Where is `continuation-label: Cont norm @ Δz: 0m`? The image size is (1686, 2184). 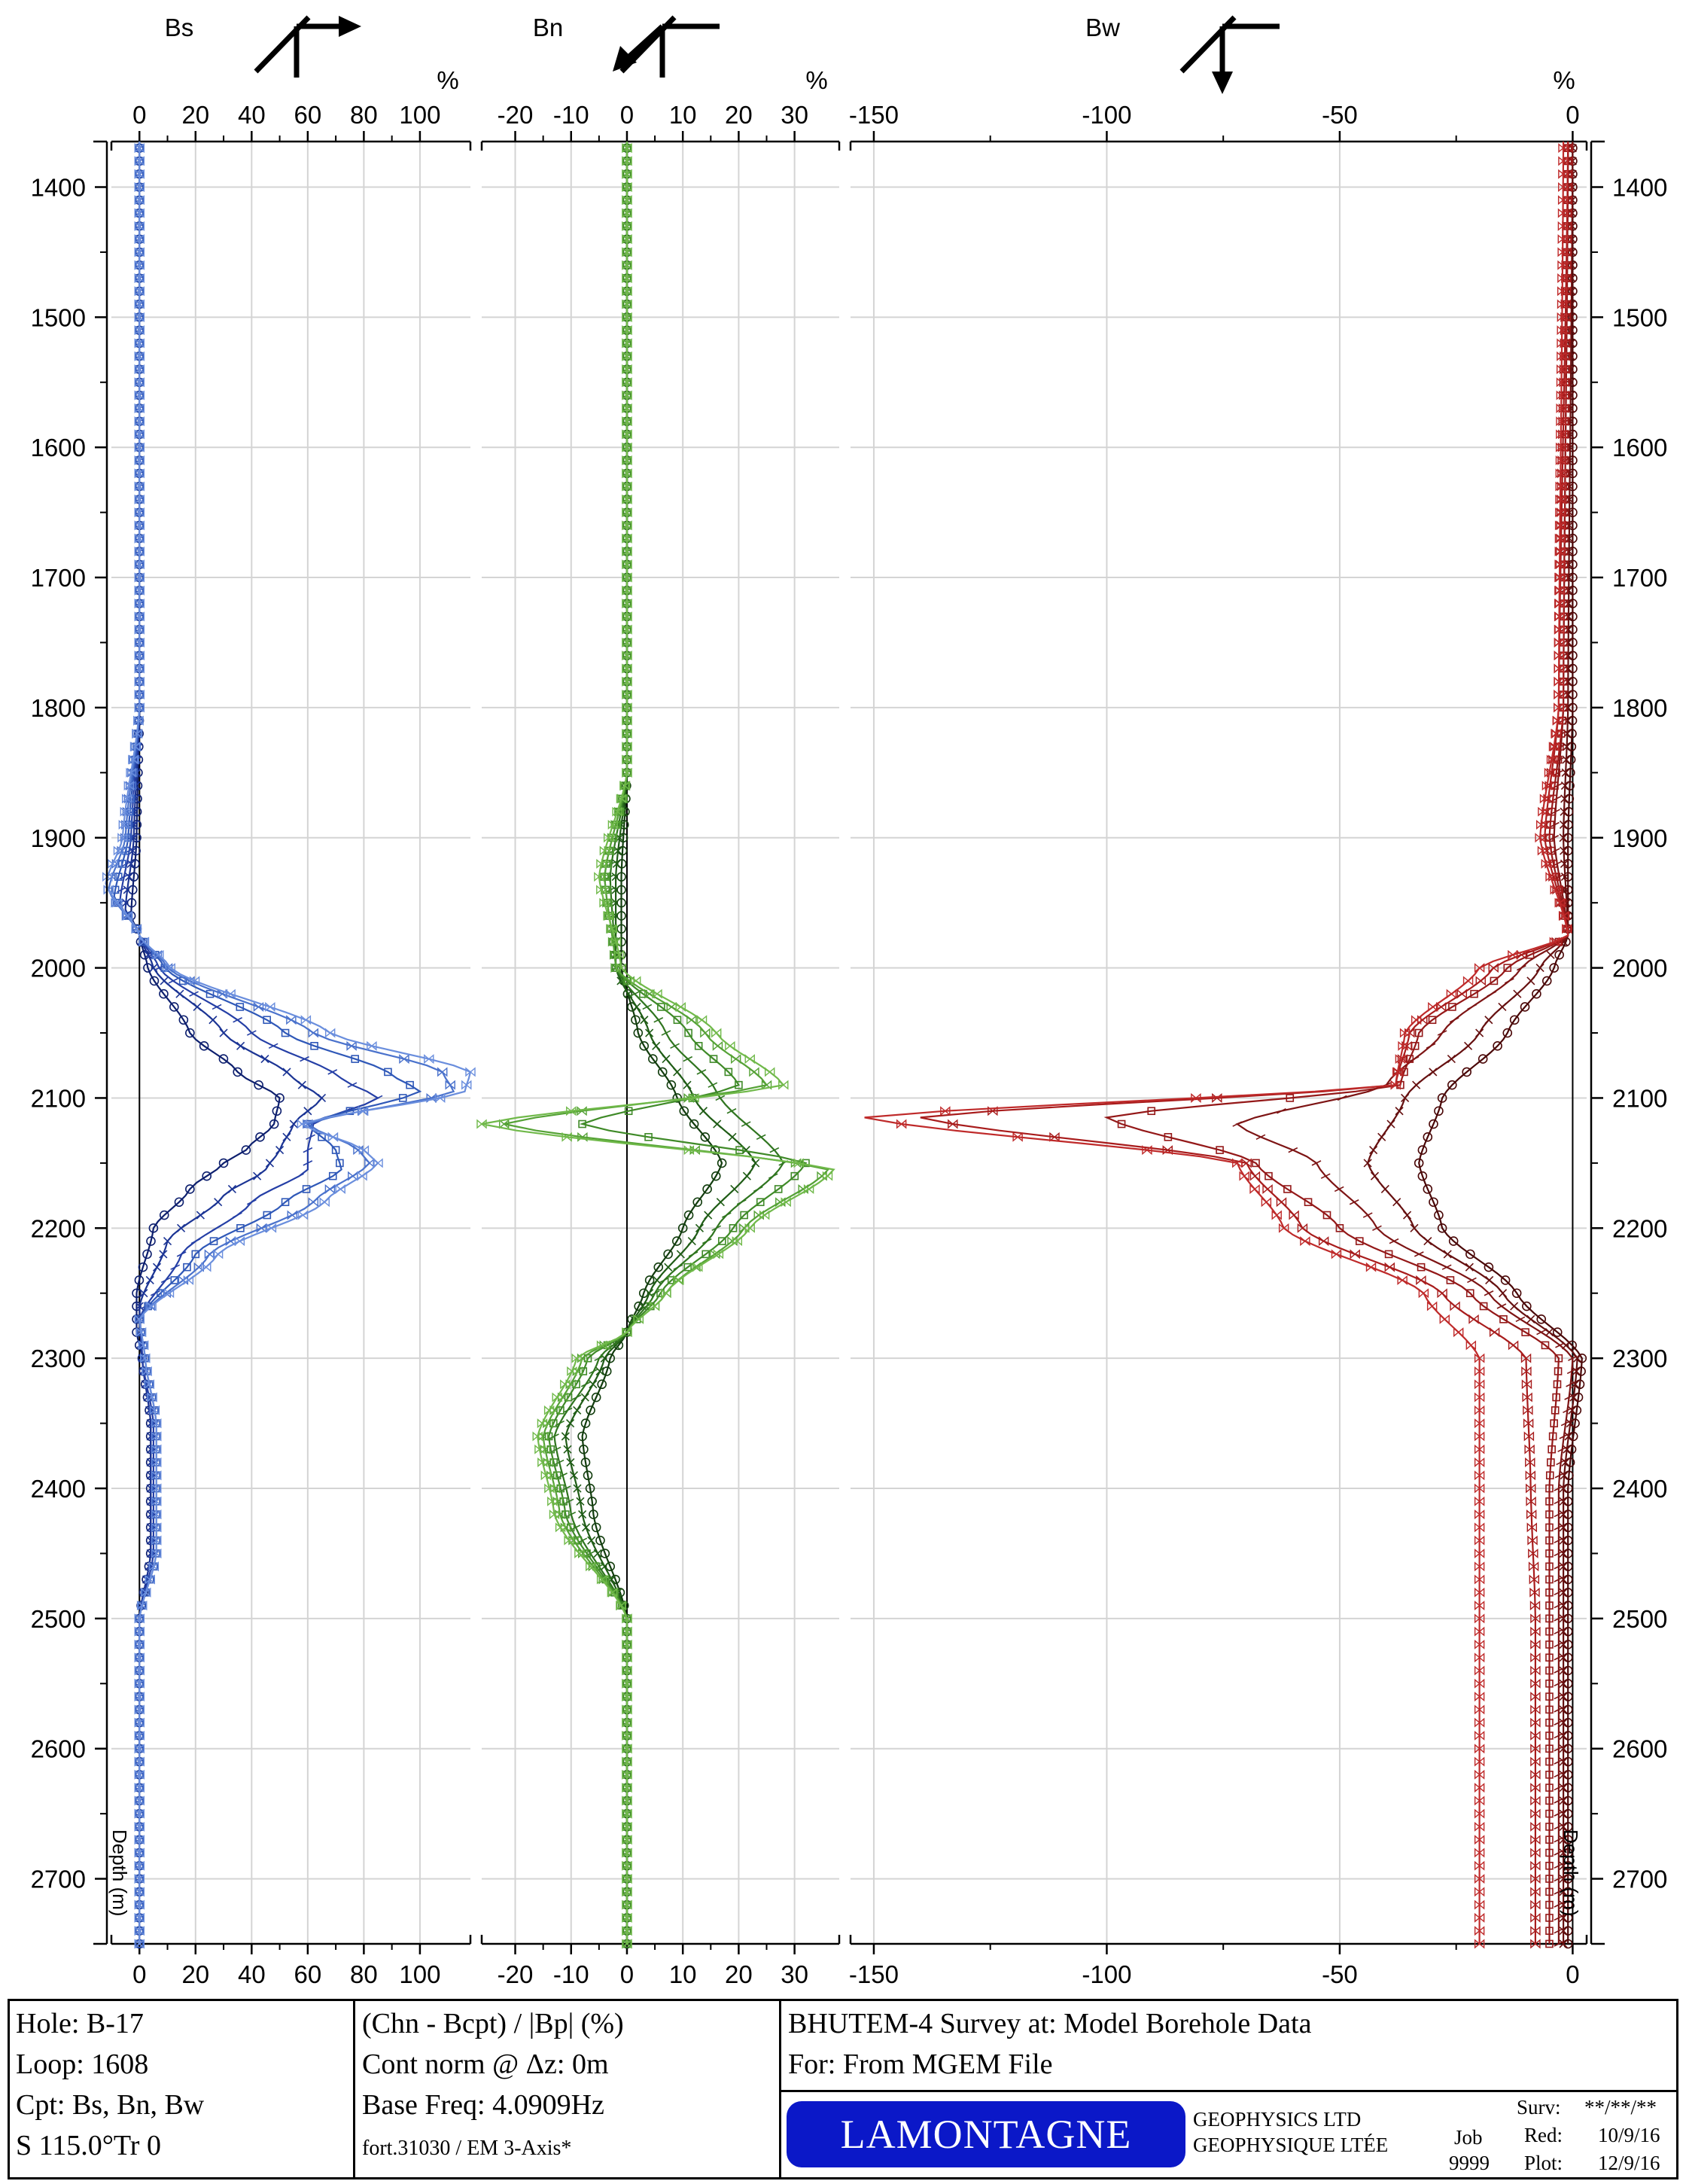
continuation-label: Cont norm @ Δz: 0m is located at coordinates (485, 2064).